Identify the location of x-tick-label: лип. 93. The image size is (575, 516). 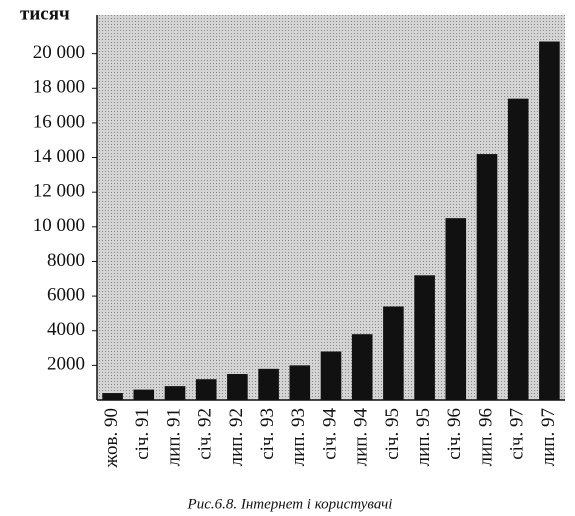
(298, 437).